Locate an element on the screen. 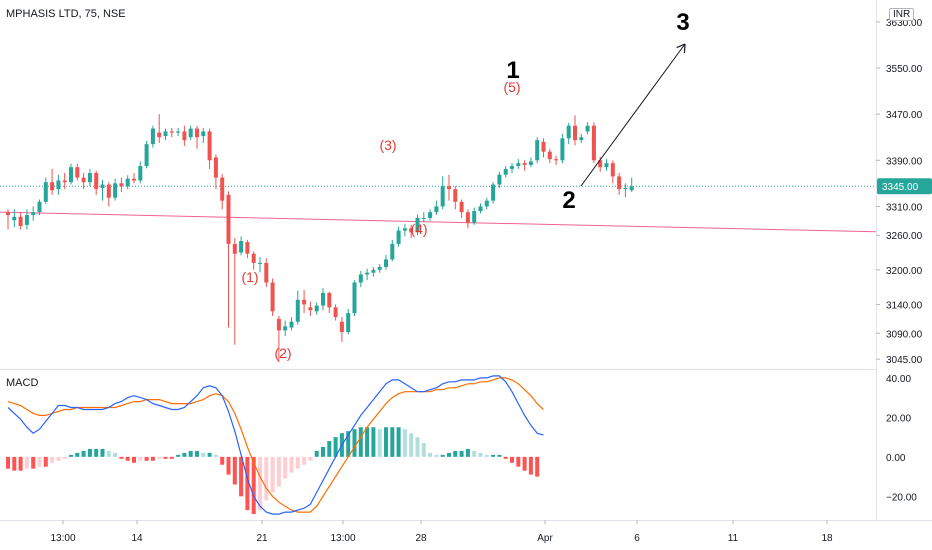  time-tick-label: 11 is located at coordinates (733, 538).